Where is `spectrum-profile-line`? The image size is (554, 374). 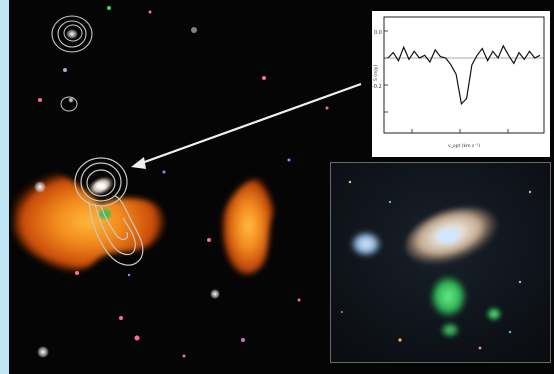 spectrum-profile-line is located at coordinates (464, 75).